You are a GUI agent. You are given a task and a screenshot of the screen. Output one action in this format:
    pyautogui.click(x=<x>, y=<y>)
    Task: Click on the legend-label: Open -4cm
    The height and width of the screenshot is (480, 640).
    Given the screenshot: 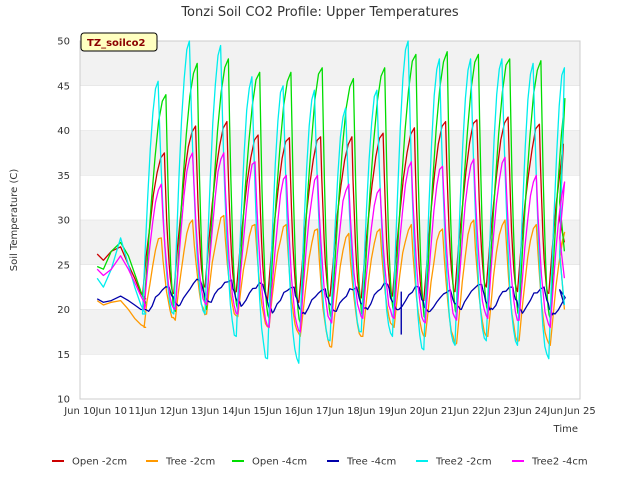 What is the action you would take?
    pyautogui.click(x=279, y=462)
    